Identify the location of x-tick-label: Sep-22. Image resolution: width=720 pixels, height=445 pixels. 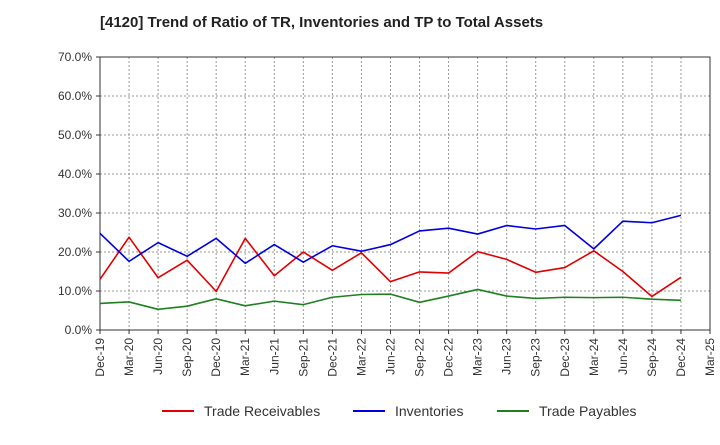
(420, 357).